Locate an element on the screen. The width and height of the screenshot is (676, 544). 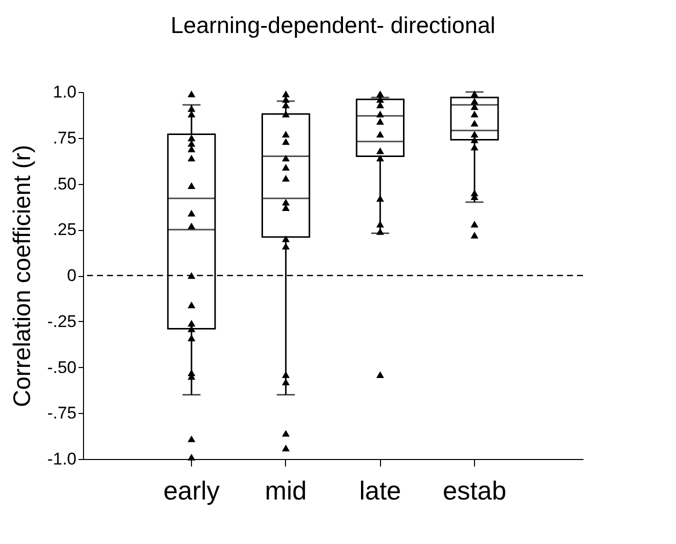
y-tick-label: .25 is located at coordinates (64, 230).